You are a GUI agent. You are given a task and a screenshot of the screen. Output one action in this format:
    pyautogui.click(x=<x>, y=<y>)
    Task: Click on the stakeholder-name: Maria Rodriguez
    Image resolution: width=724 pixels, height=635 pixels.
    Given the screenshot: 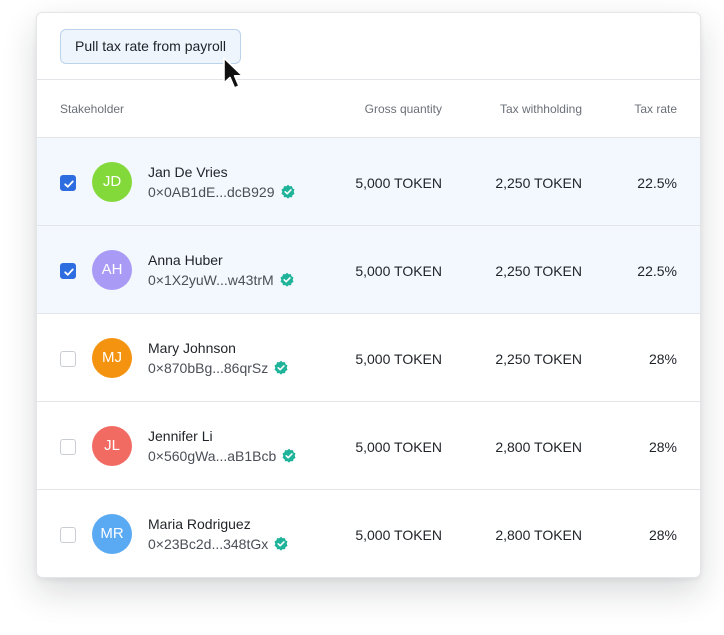 What is the action you would take?
    pyautogui.click(x=199, y=524)
    